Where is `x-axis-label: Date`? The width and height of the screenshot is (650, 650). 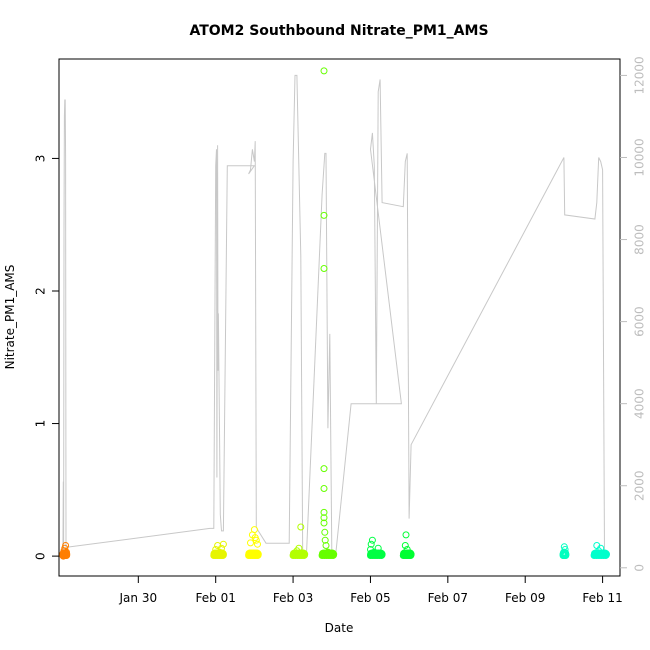
x-axis-label: Date is located at coordinates (339, 628).